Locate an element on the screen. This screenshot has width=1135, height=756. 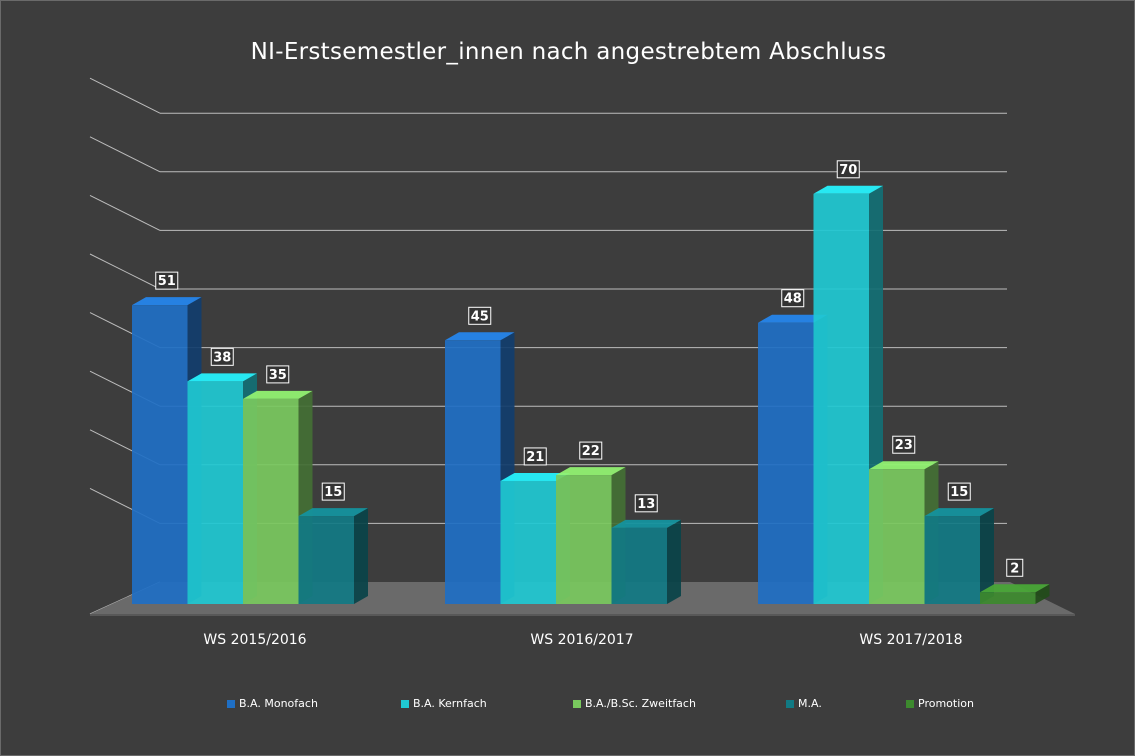
legend-item: Promotion is located at coordinates (940, 703).